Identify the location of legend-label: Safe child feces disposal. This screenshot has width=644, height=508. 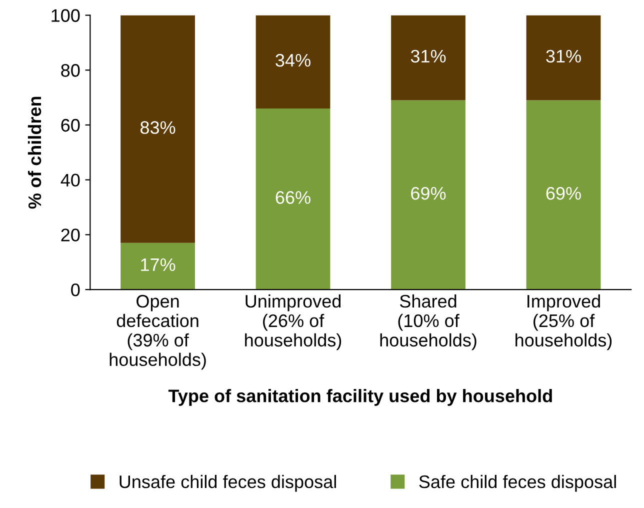
(517, 483).